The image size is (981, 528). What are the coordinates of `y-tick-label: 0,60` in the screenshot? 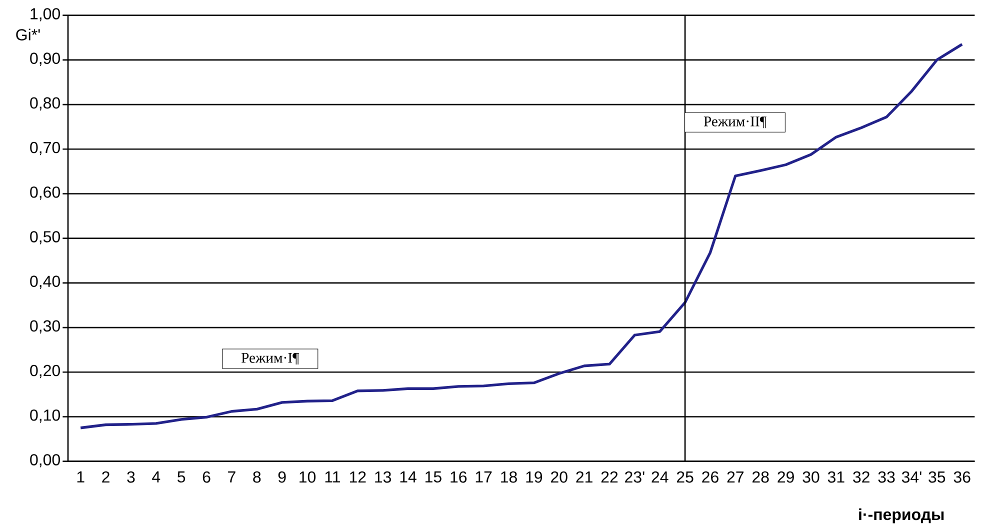 It's located at (45, 193).